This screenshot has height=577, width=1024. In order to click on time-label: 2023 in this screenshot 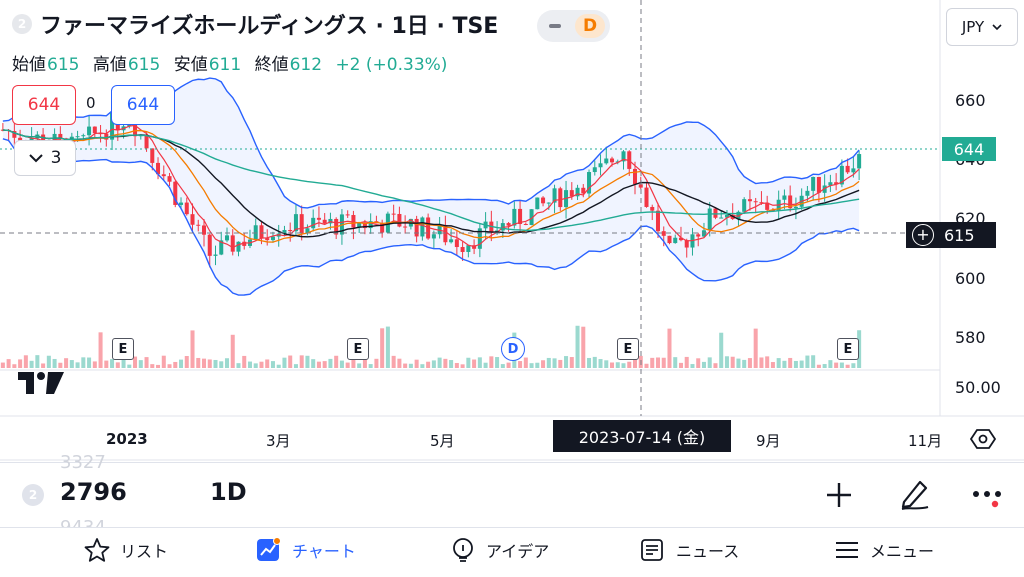, I will do `click(127, 439)`.